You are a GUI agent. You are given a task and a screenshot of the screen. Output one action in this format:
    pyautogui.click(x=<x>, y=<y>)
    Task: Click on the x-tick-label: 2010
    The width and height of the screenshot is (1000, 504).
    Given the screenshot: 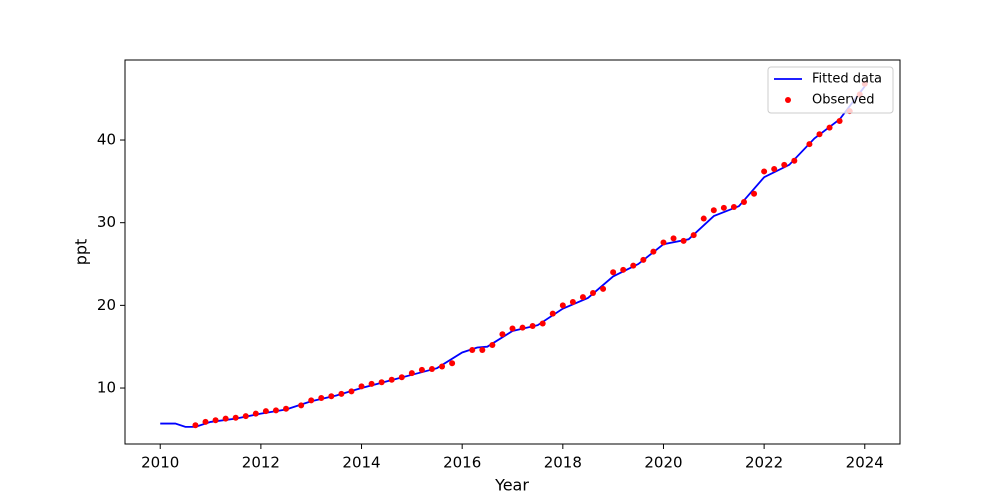 What is the action you would take?
    pyautogui.click(x=160, y=463)
    